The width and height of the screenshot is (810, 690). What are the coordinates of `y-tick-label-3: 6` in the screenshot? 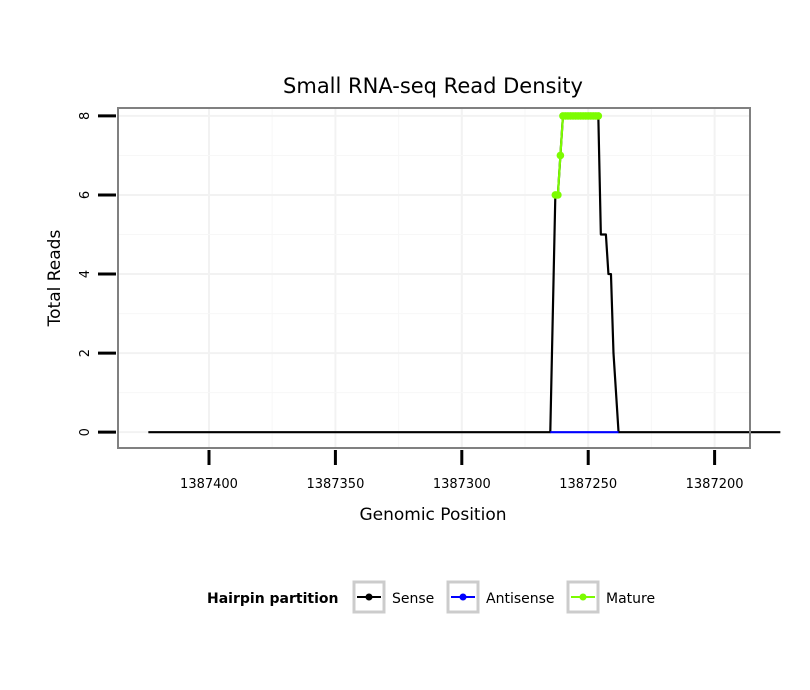 It's located at (85, 195).